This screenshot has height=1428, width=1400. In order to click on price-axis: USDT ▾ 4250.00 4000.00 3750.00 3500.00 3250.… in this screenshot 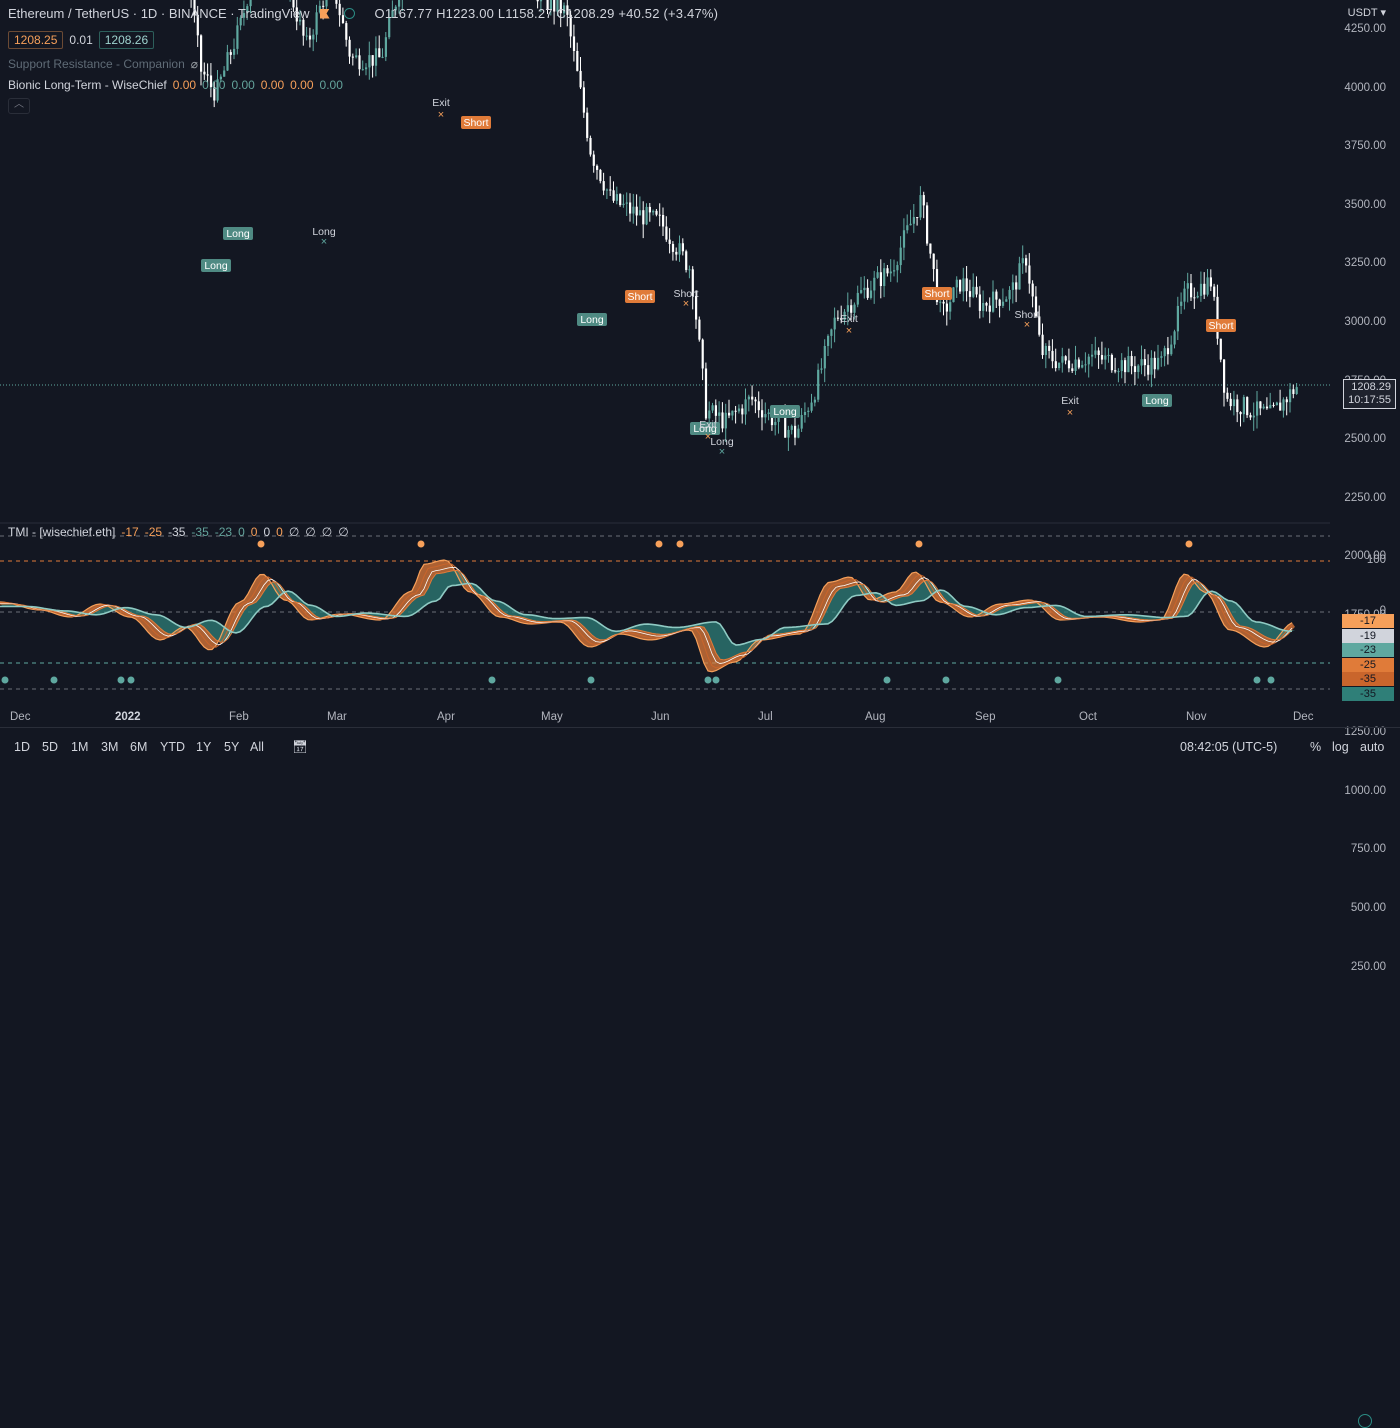, I will do `click(1365, 486)`.